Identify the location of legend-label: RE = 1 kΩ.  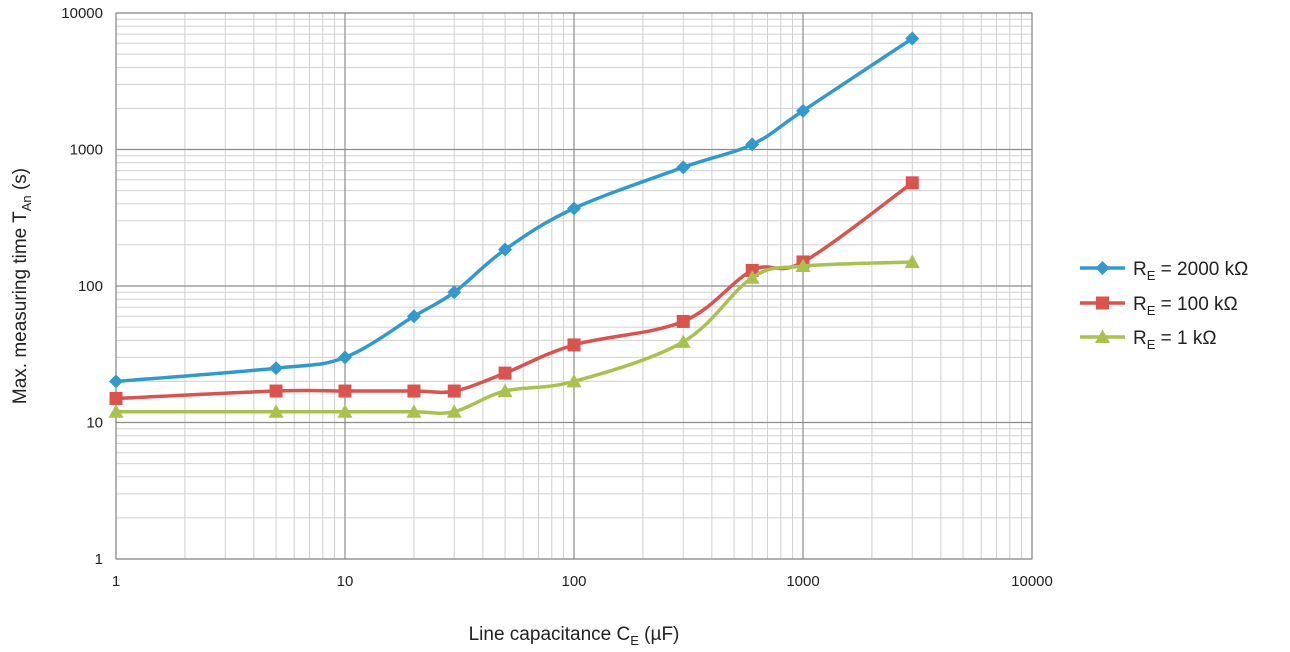
(1175, 340).